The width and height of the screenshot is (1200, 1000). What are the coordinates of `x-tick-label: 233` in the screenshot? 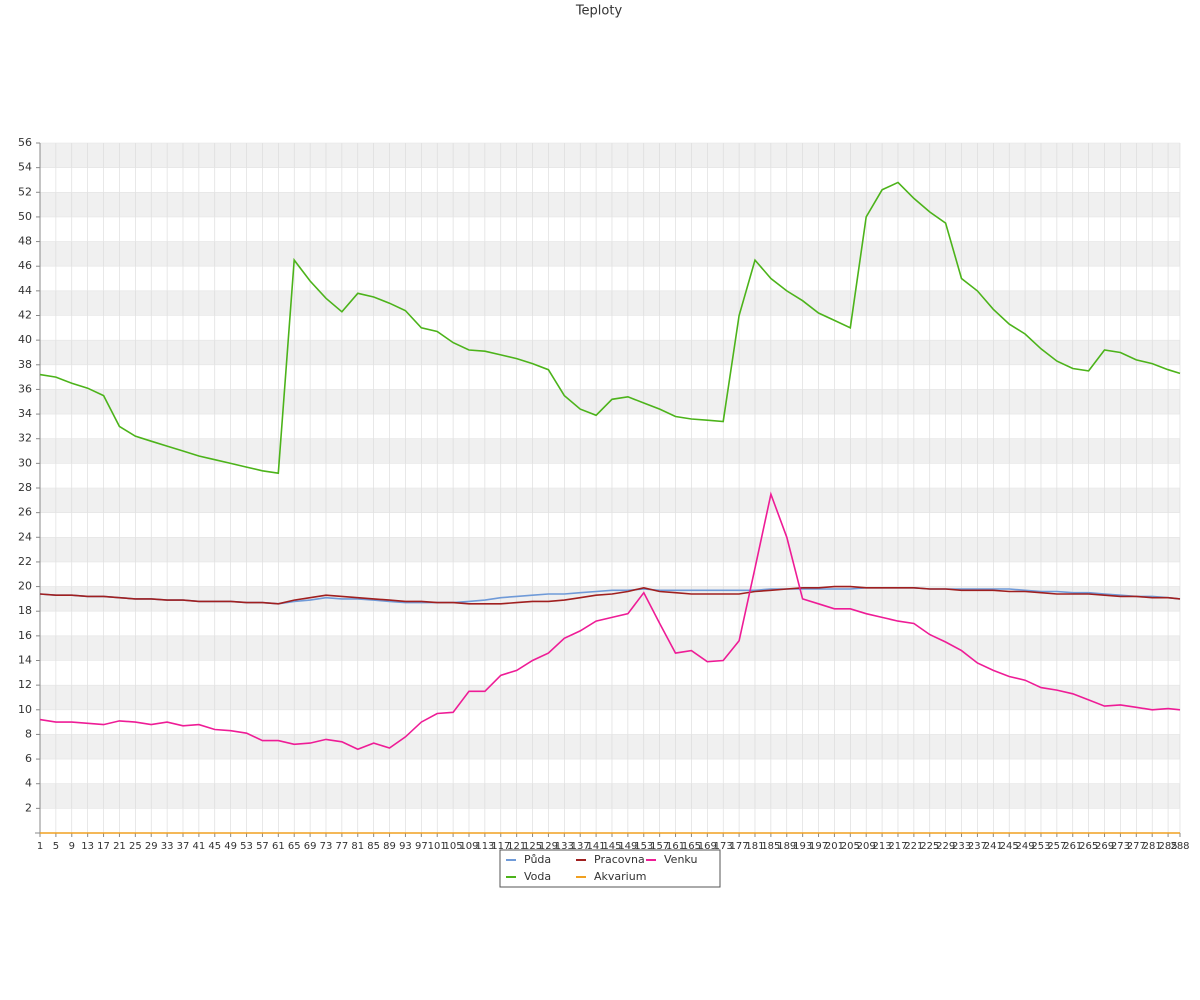 It's located at (961, 846).